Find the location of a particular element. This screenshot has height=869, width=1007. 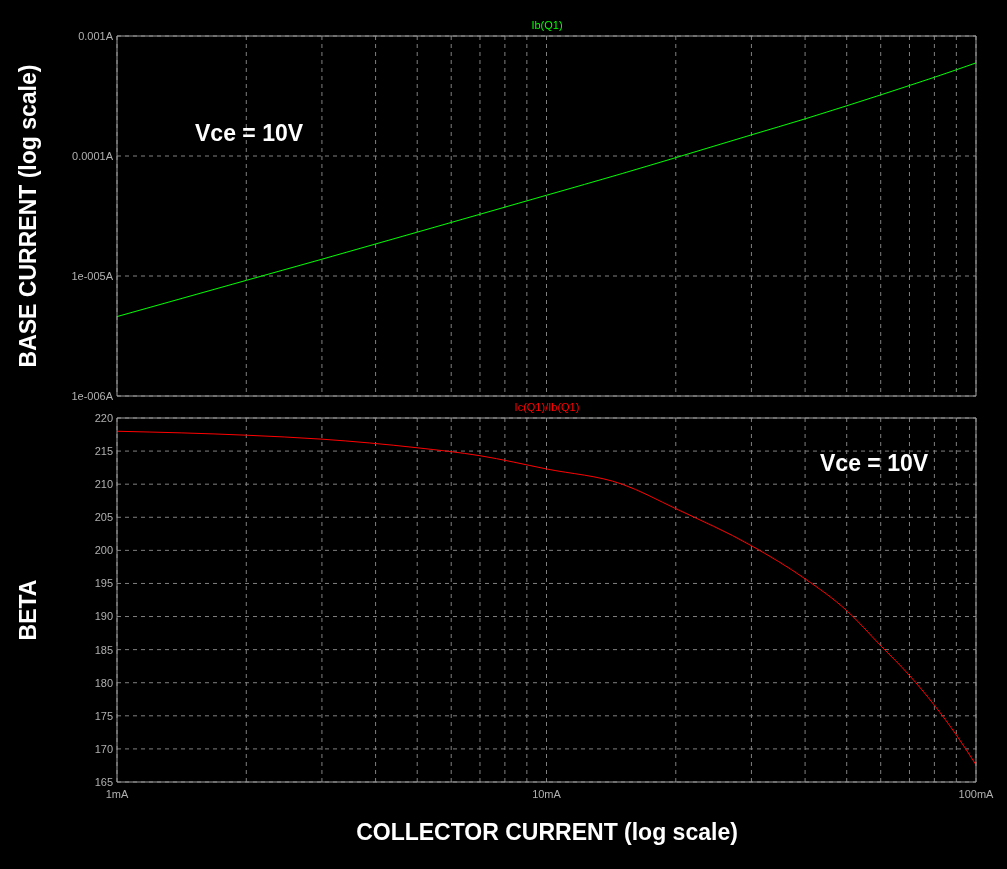

y-tick-label: 205 is located at coordinates (103, 517).